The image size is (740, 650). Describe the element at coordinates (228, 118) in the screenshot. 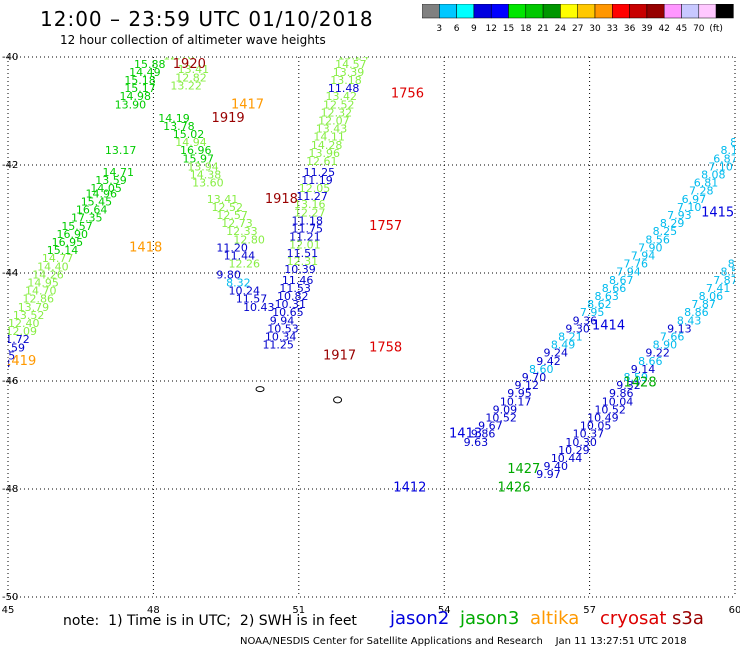

I see `pass-time-label: 1919` at that location.